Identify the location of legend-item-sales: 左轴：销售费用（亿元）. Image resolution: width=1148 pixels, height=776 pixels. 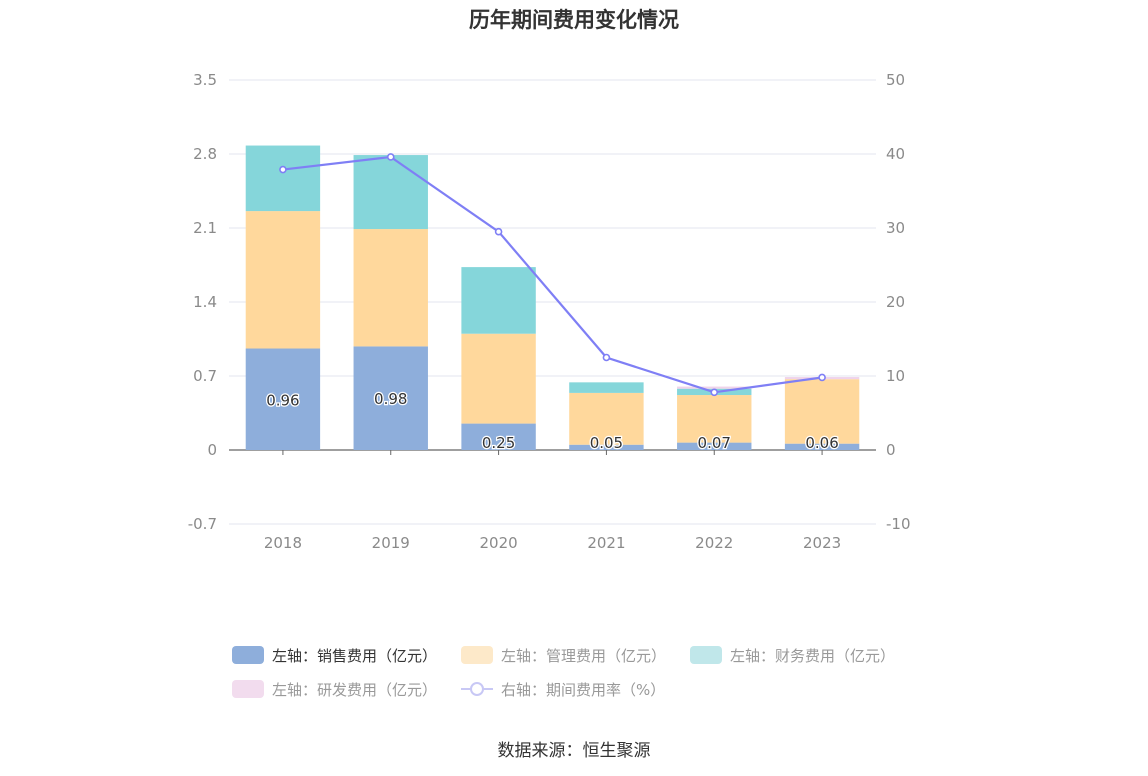
(334, 655).